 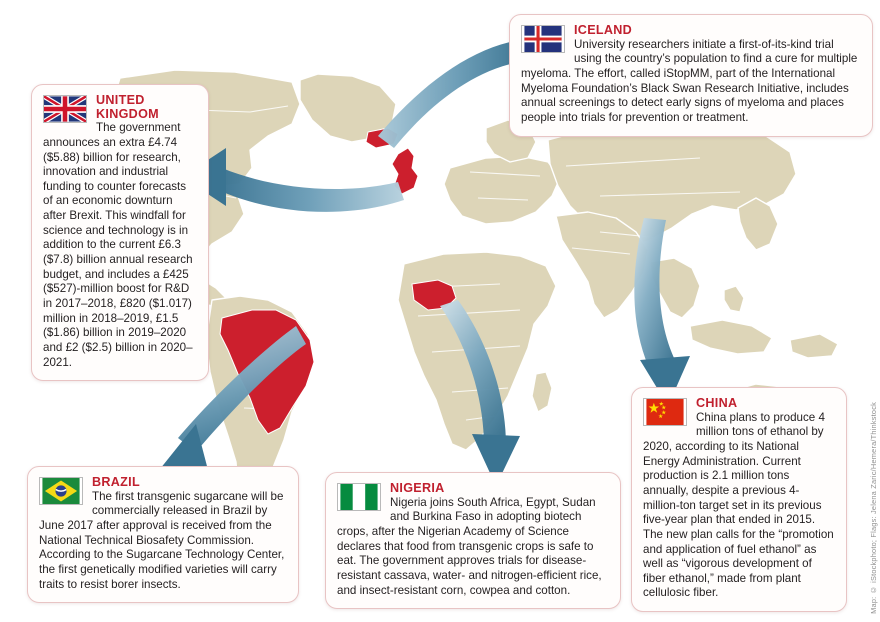 What do you see at coordinates (542, 392) in the screenshot?
I see `land-madagascar` at bounding box center [542, 392].